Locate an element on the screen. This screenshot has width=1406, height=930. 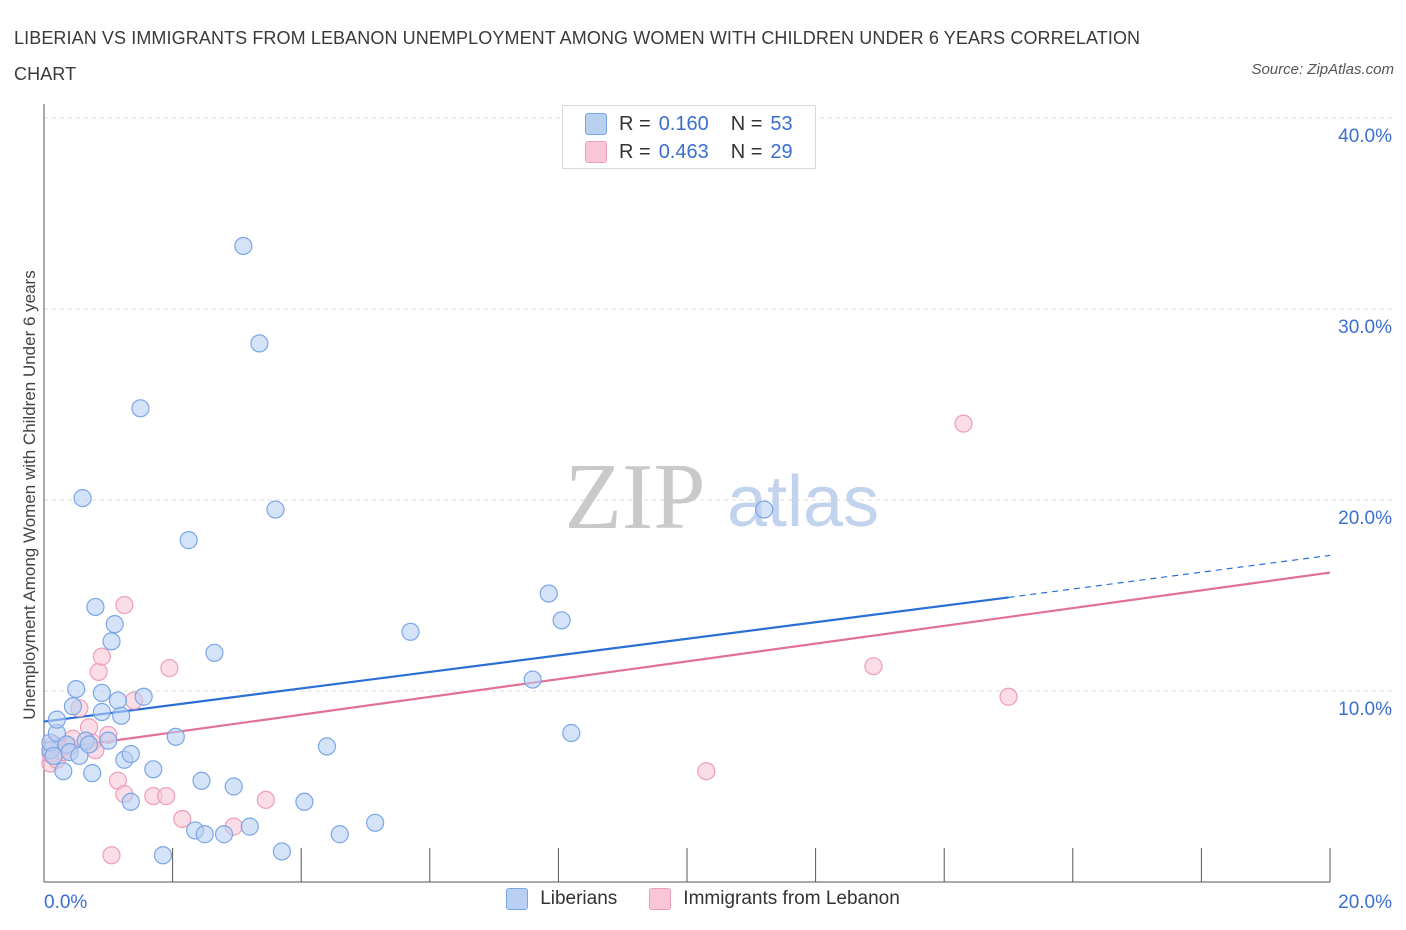
watermark-atlas: atlas is located at coordinates (803, 502).